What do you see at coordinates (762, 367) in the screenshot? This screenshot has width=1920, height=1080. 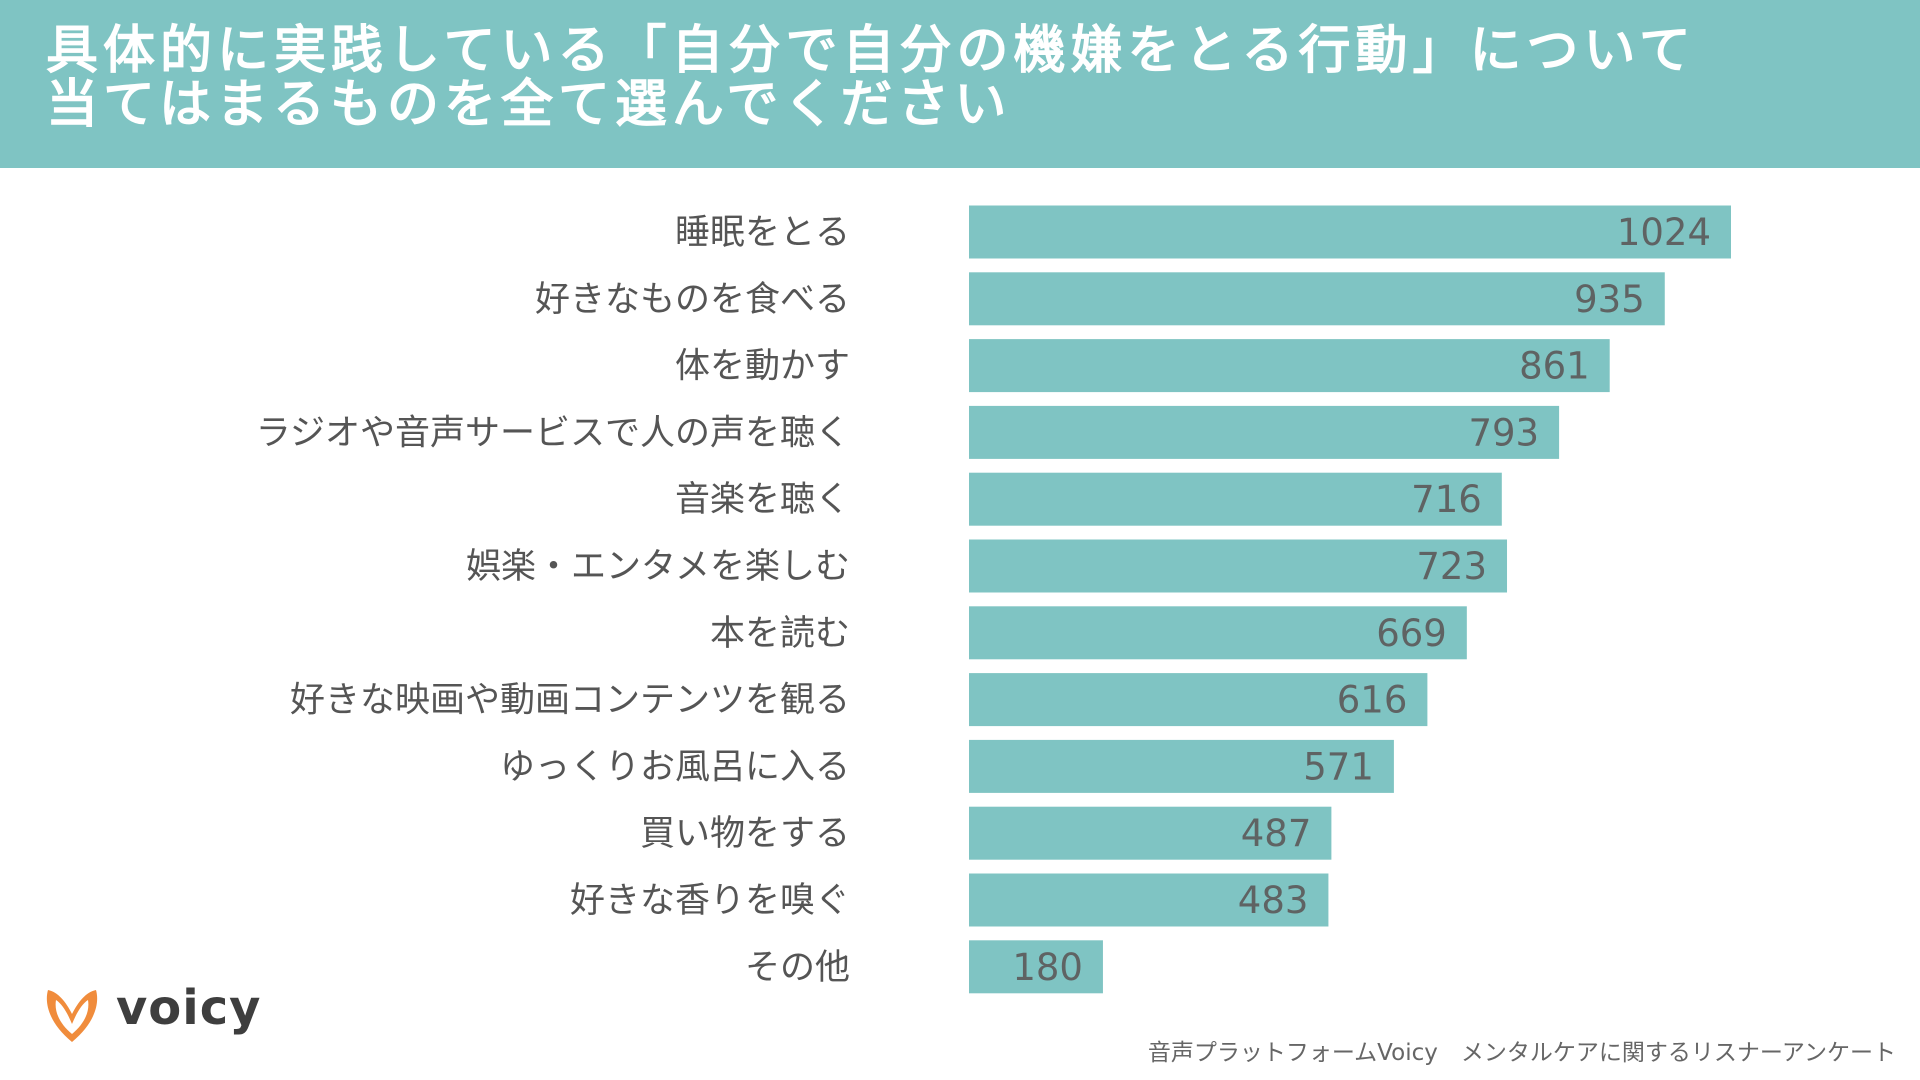 I see `category-label-2: 体を動かす` at bounding box center [762, 367].